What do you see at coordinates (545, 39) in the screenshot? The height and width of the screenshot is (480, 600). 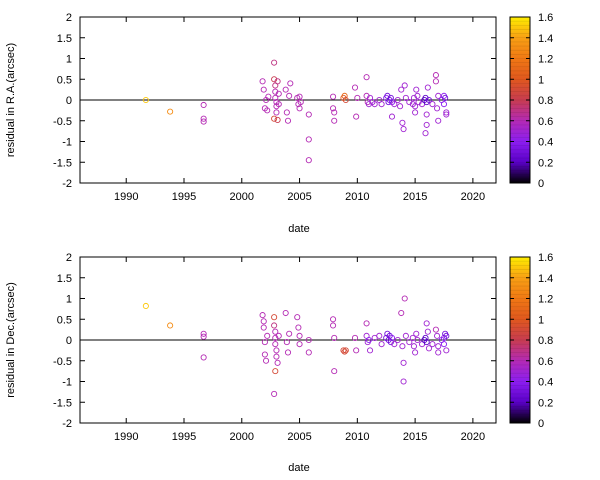 I see `ra-colorbar-tick-label: 1.4` at bounding box center [545, 39].